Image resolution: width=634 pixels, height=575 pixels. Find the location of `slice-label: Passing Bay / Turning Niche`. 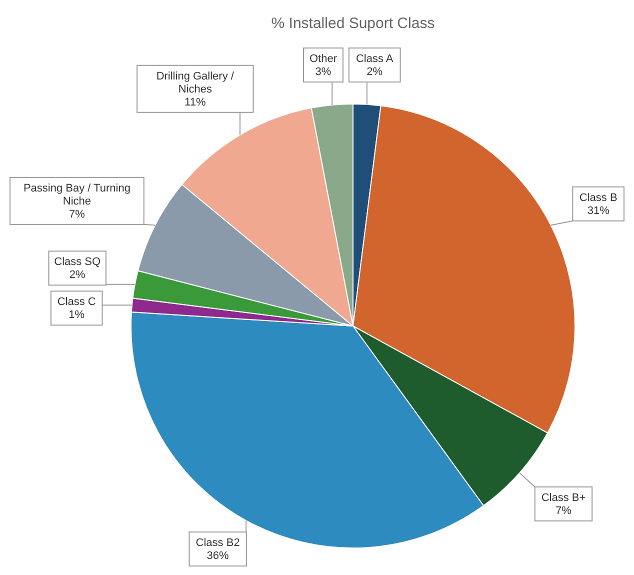

slice-label: Passing Bay / Turning Niche is located at coordinates (76, 195).